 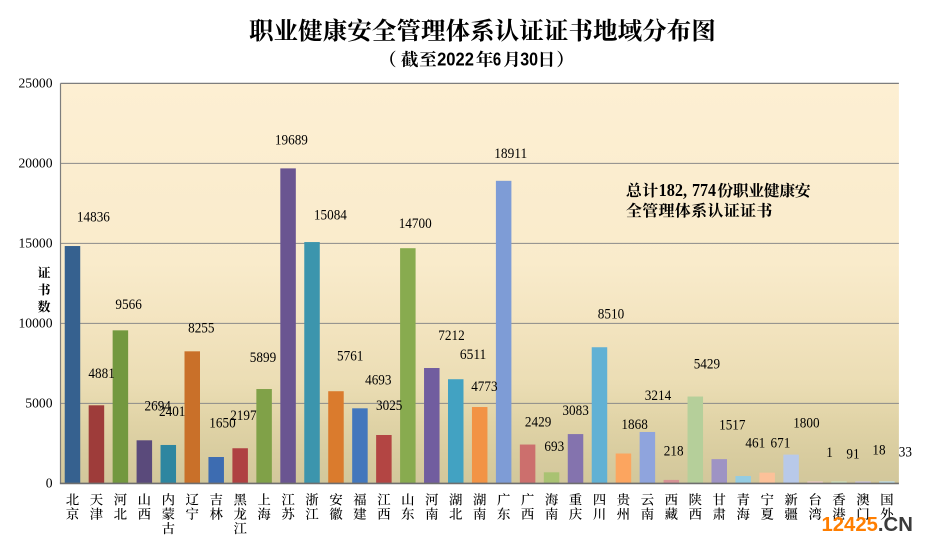 What do you see at coordinates (732, 426) in the screenshot?
I see `svg-text: 1517` at bounding box center [732, 426].